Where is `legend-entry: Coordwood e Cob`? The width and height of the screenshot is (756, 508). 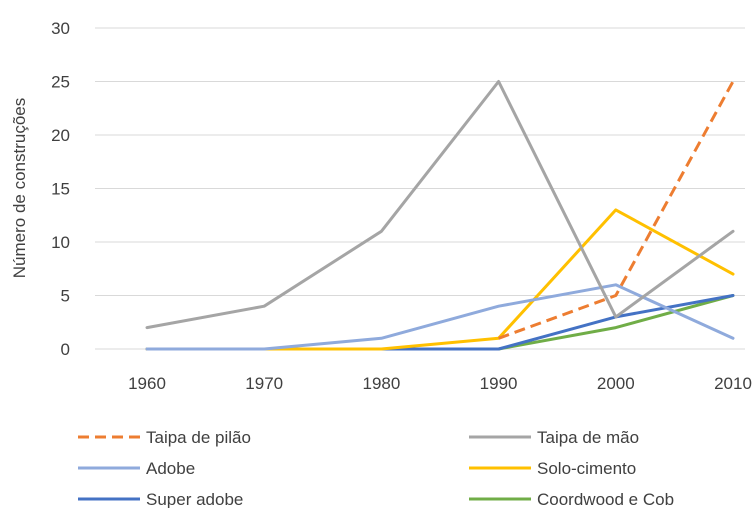 legend-entry: Coordwood e Cob is located at coordinates (571, 499).